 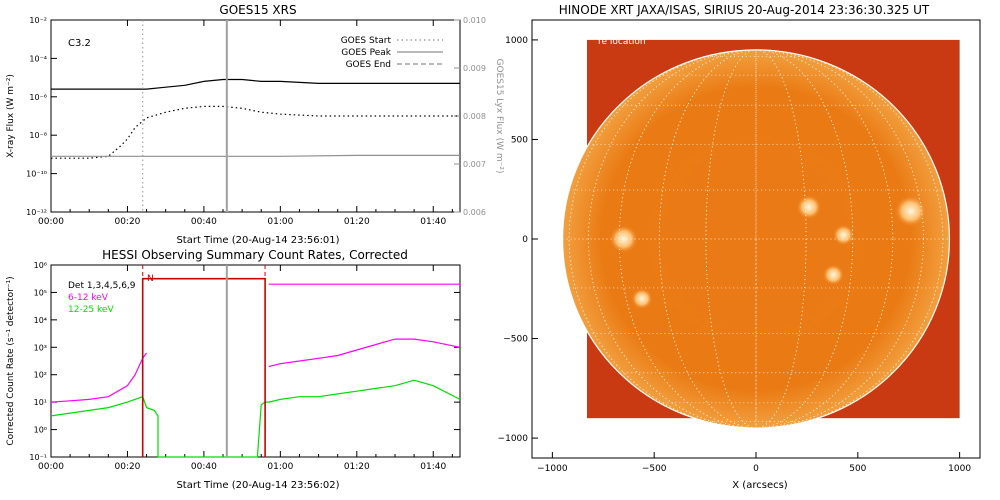 I want to click on xrt-x-tick-label: 500, so click(x=857, y=469).